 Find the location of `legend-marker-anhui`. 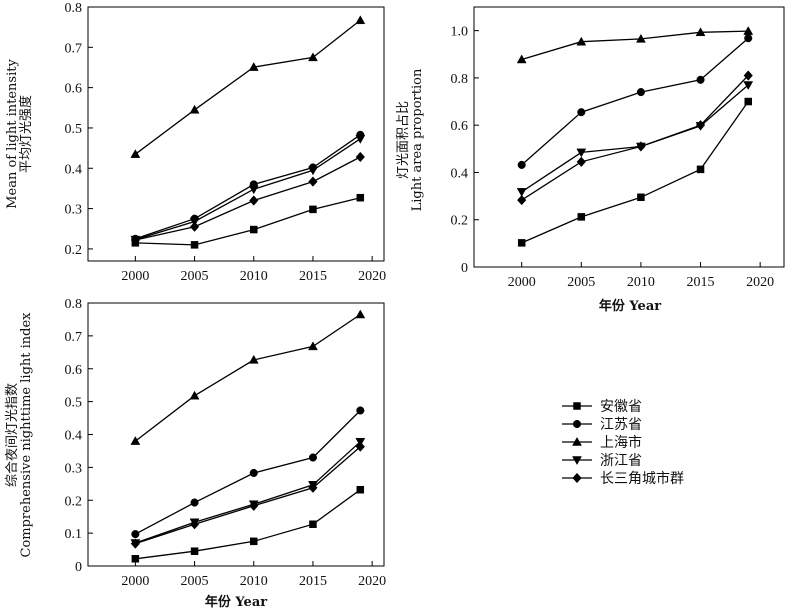

legend-marker-anhui is located at coordinates (577, 406).